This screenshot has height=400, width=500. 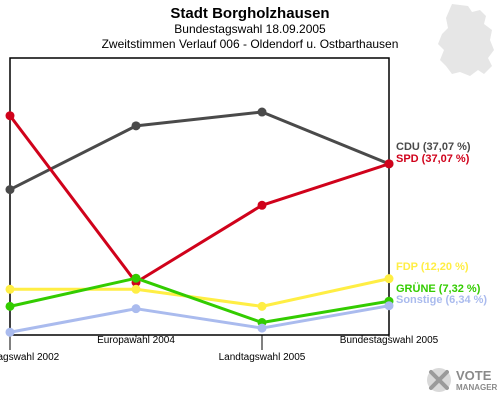 I want to click on chart-title: Stadt Borgholzhausen, so click(x=249, y=13).